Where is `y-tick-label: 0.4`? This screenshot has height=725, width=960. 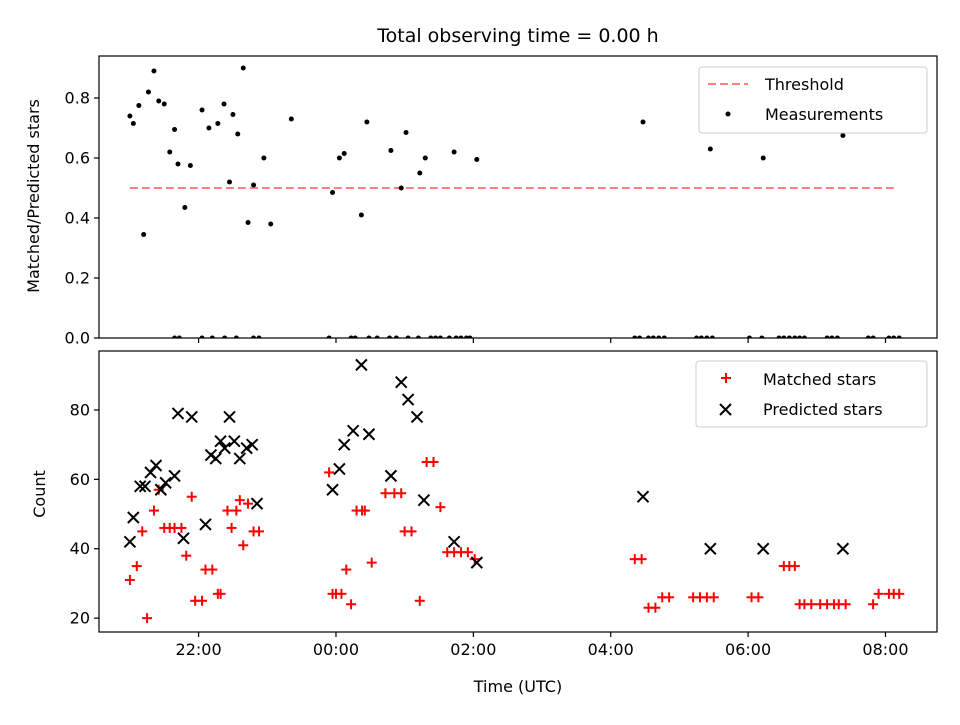 y-tick-label: 0.4 is located at coordinates (77, 218).